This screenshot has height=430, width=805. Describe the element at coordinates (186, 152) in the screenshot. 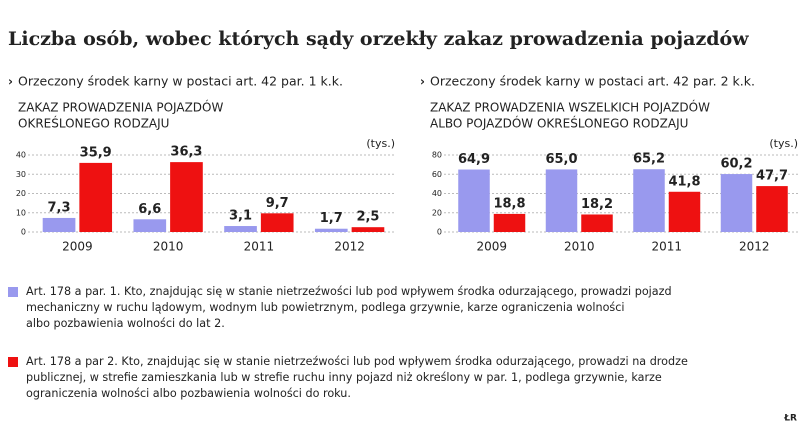

I see `value-label: 36,3` at that location.